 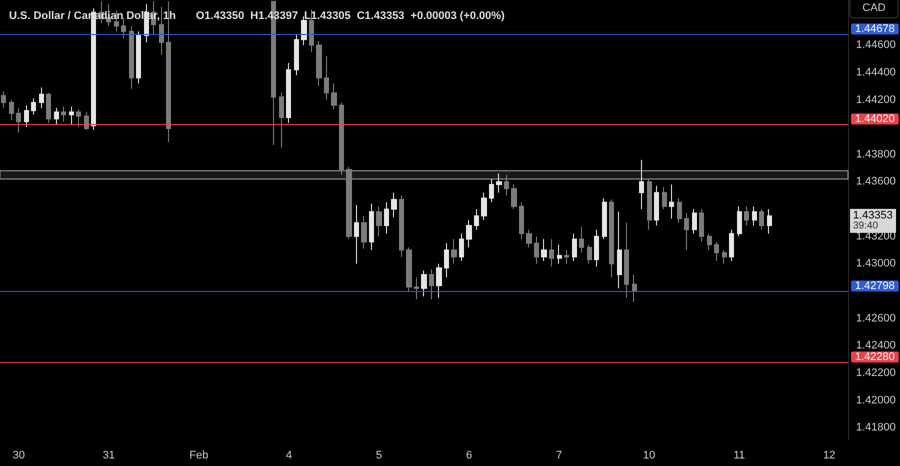 What do you see at coordinates (379, 456) in the screenshot?
I see `x-tick-label: 5` at bounding box center [379, 456].